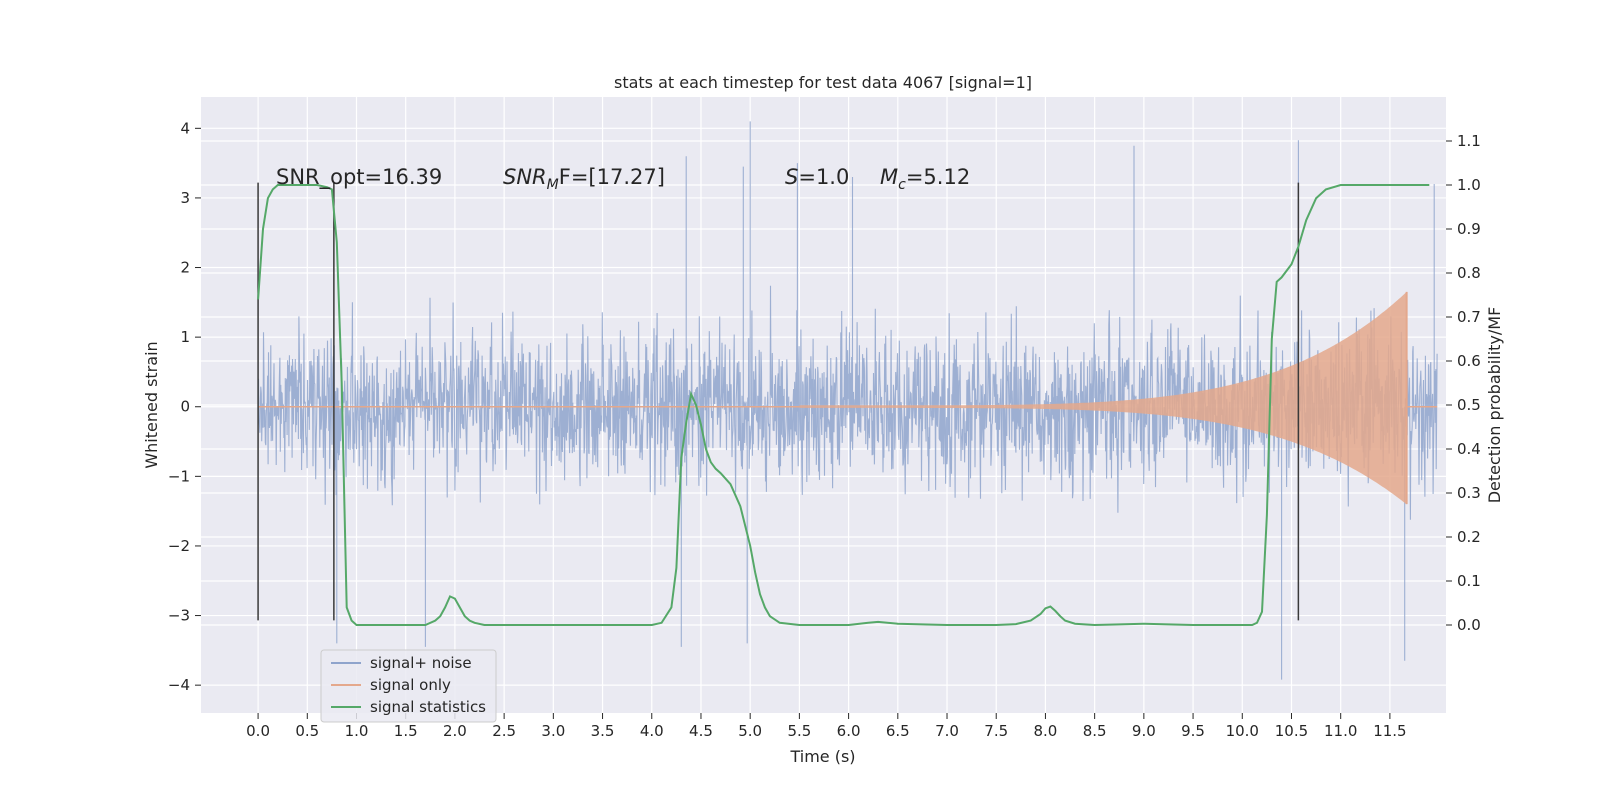 The width and height of the screenshot is (1600, 800). I want to click on annotation-s-base: S, so click(791, 177).